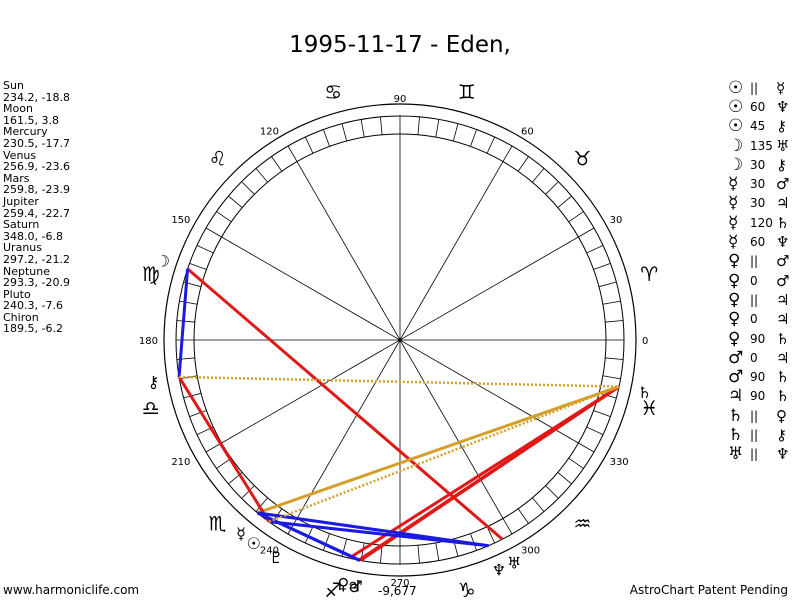 Image resolution: width=800 pixels, height=600 pixels. I want to click on aspect-planet-1: ☽, so click(736, 145).